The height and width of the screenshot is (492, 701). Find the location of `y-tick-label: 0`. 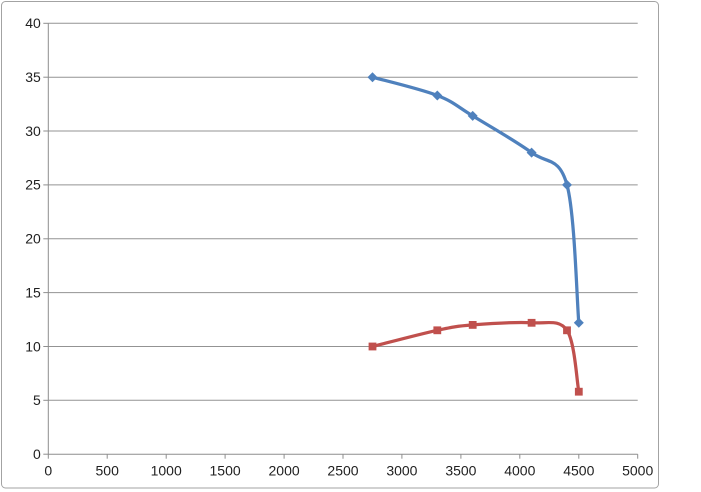

y-tick-label: 0 is located at coordinates (37, 454).